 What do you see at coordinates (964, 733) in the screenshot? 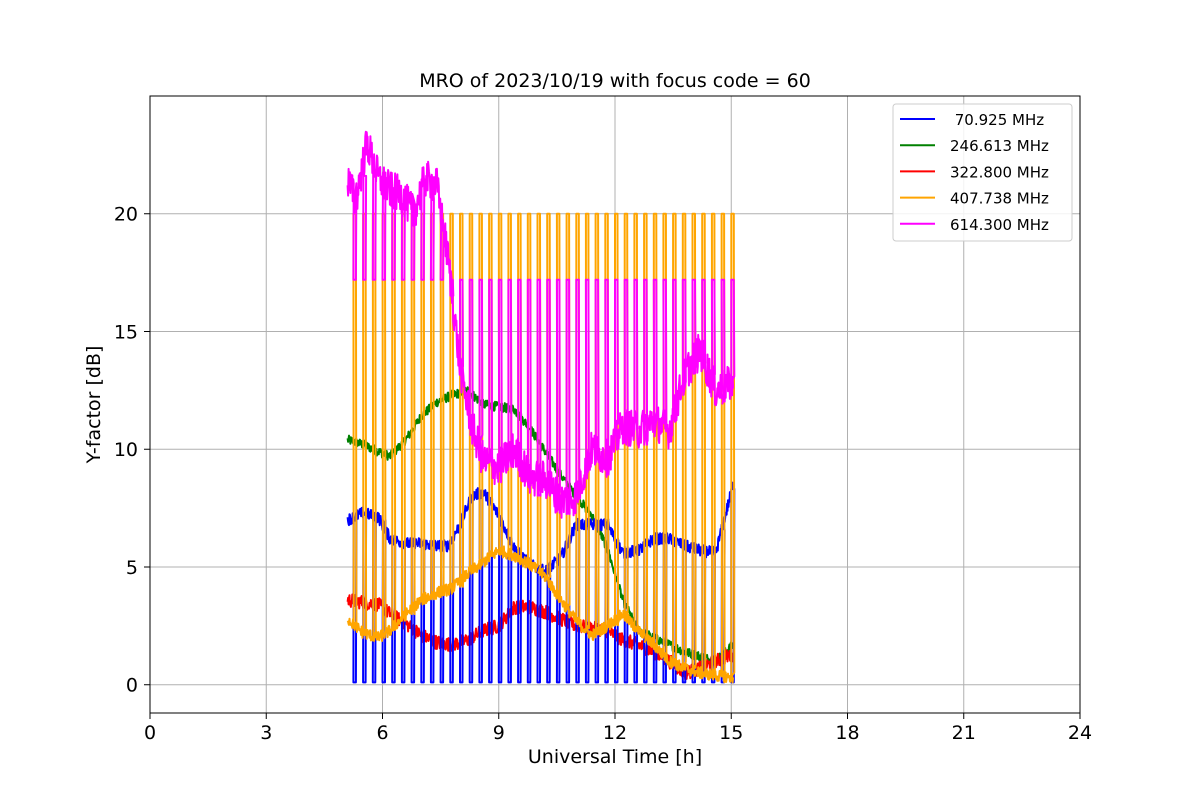
I see `x-tick-label: 21` at bounding box center [964, 733].